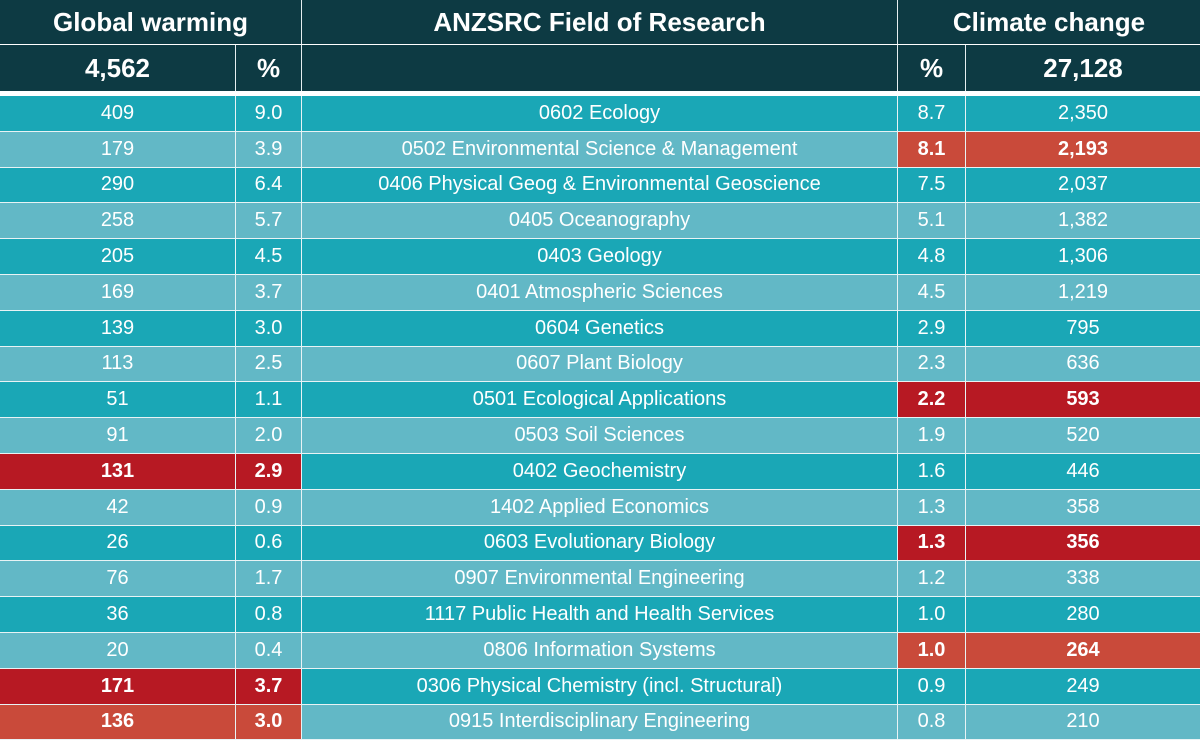 The width and height of the screenshot is (1200, 741). Describe the element at coordinates (118, 149) in the screenshot. I see `gw-count-cell: 179` at that location.